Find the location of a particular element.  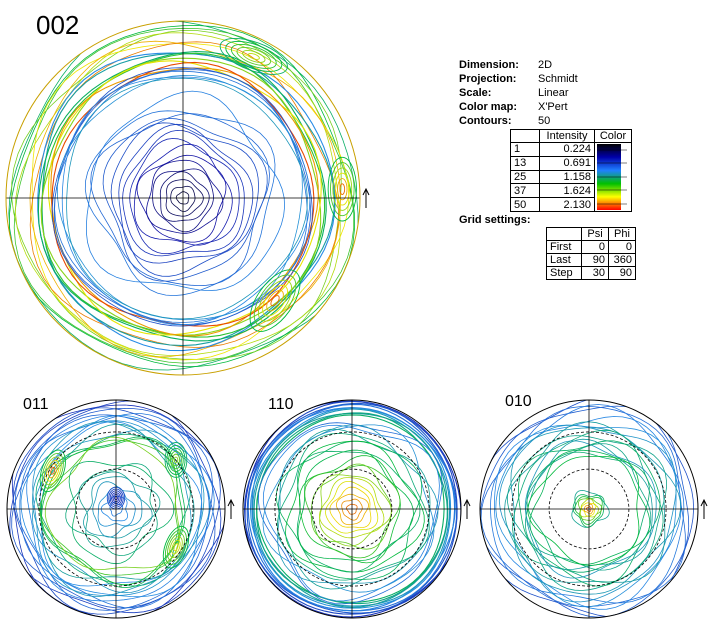

colormap-row: 1 0.224 is located at coordinates (571, 177).